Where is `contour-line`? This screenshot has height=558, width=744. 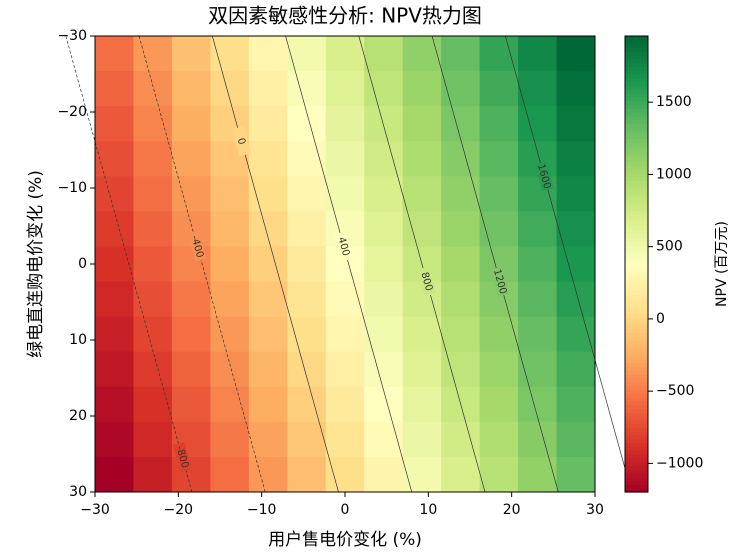
contour-line is located at coordinates (422, 264).